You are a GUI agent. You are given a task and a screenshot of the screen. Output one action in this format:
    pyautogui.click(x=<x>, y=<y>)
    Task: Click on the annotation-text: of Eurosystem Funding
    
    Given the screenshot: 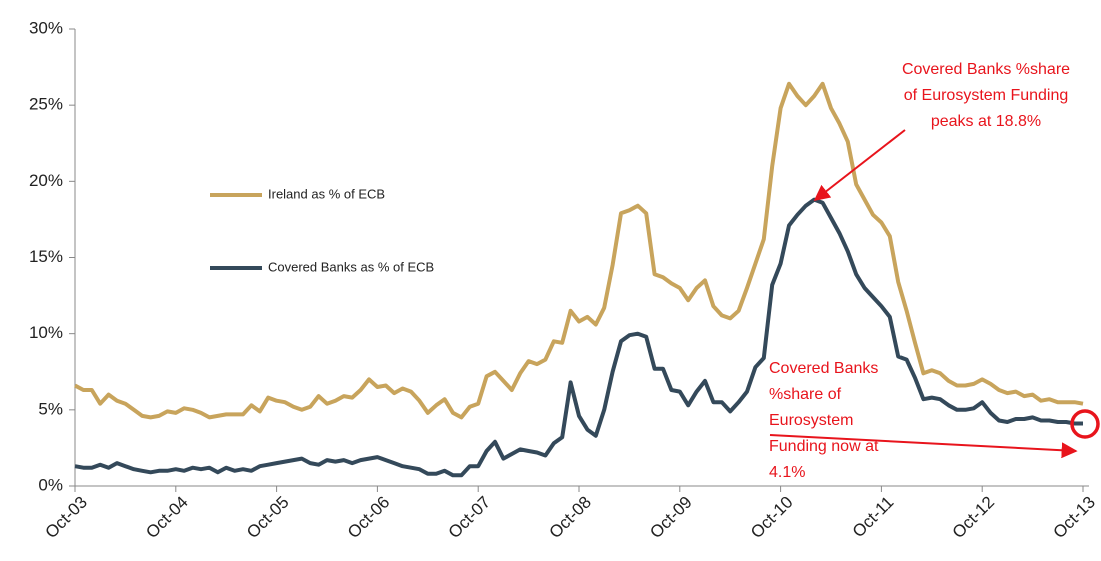 What is the action you would take?
    pyautogui.click(x=986, y=95)
    